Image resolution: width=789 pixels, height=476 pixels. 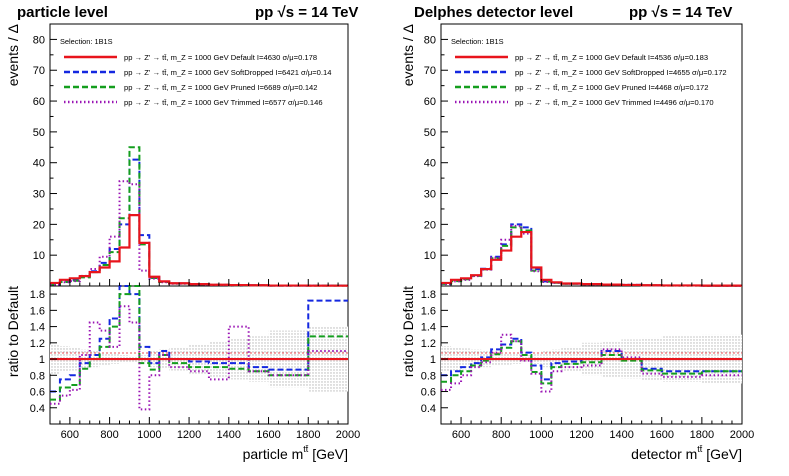 I want to click on x-axis-label: particle mtt̄ [GeV], so click(x=295, y=453).